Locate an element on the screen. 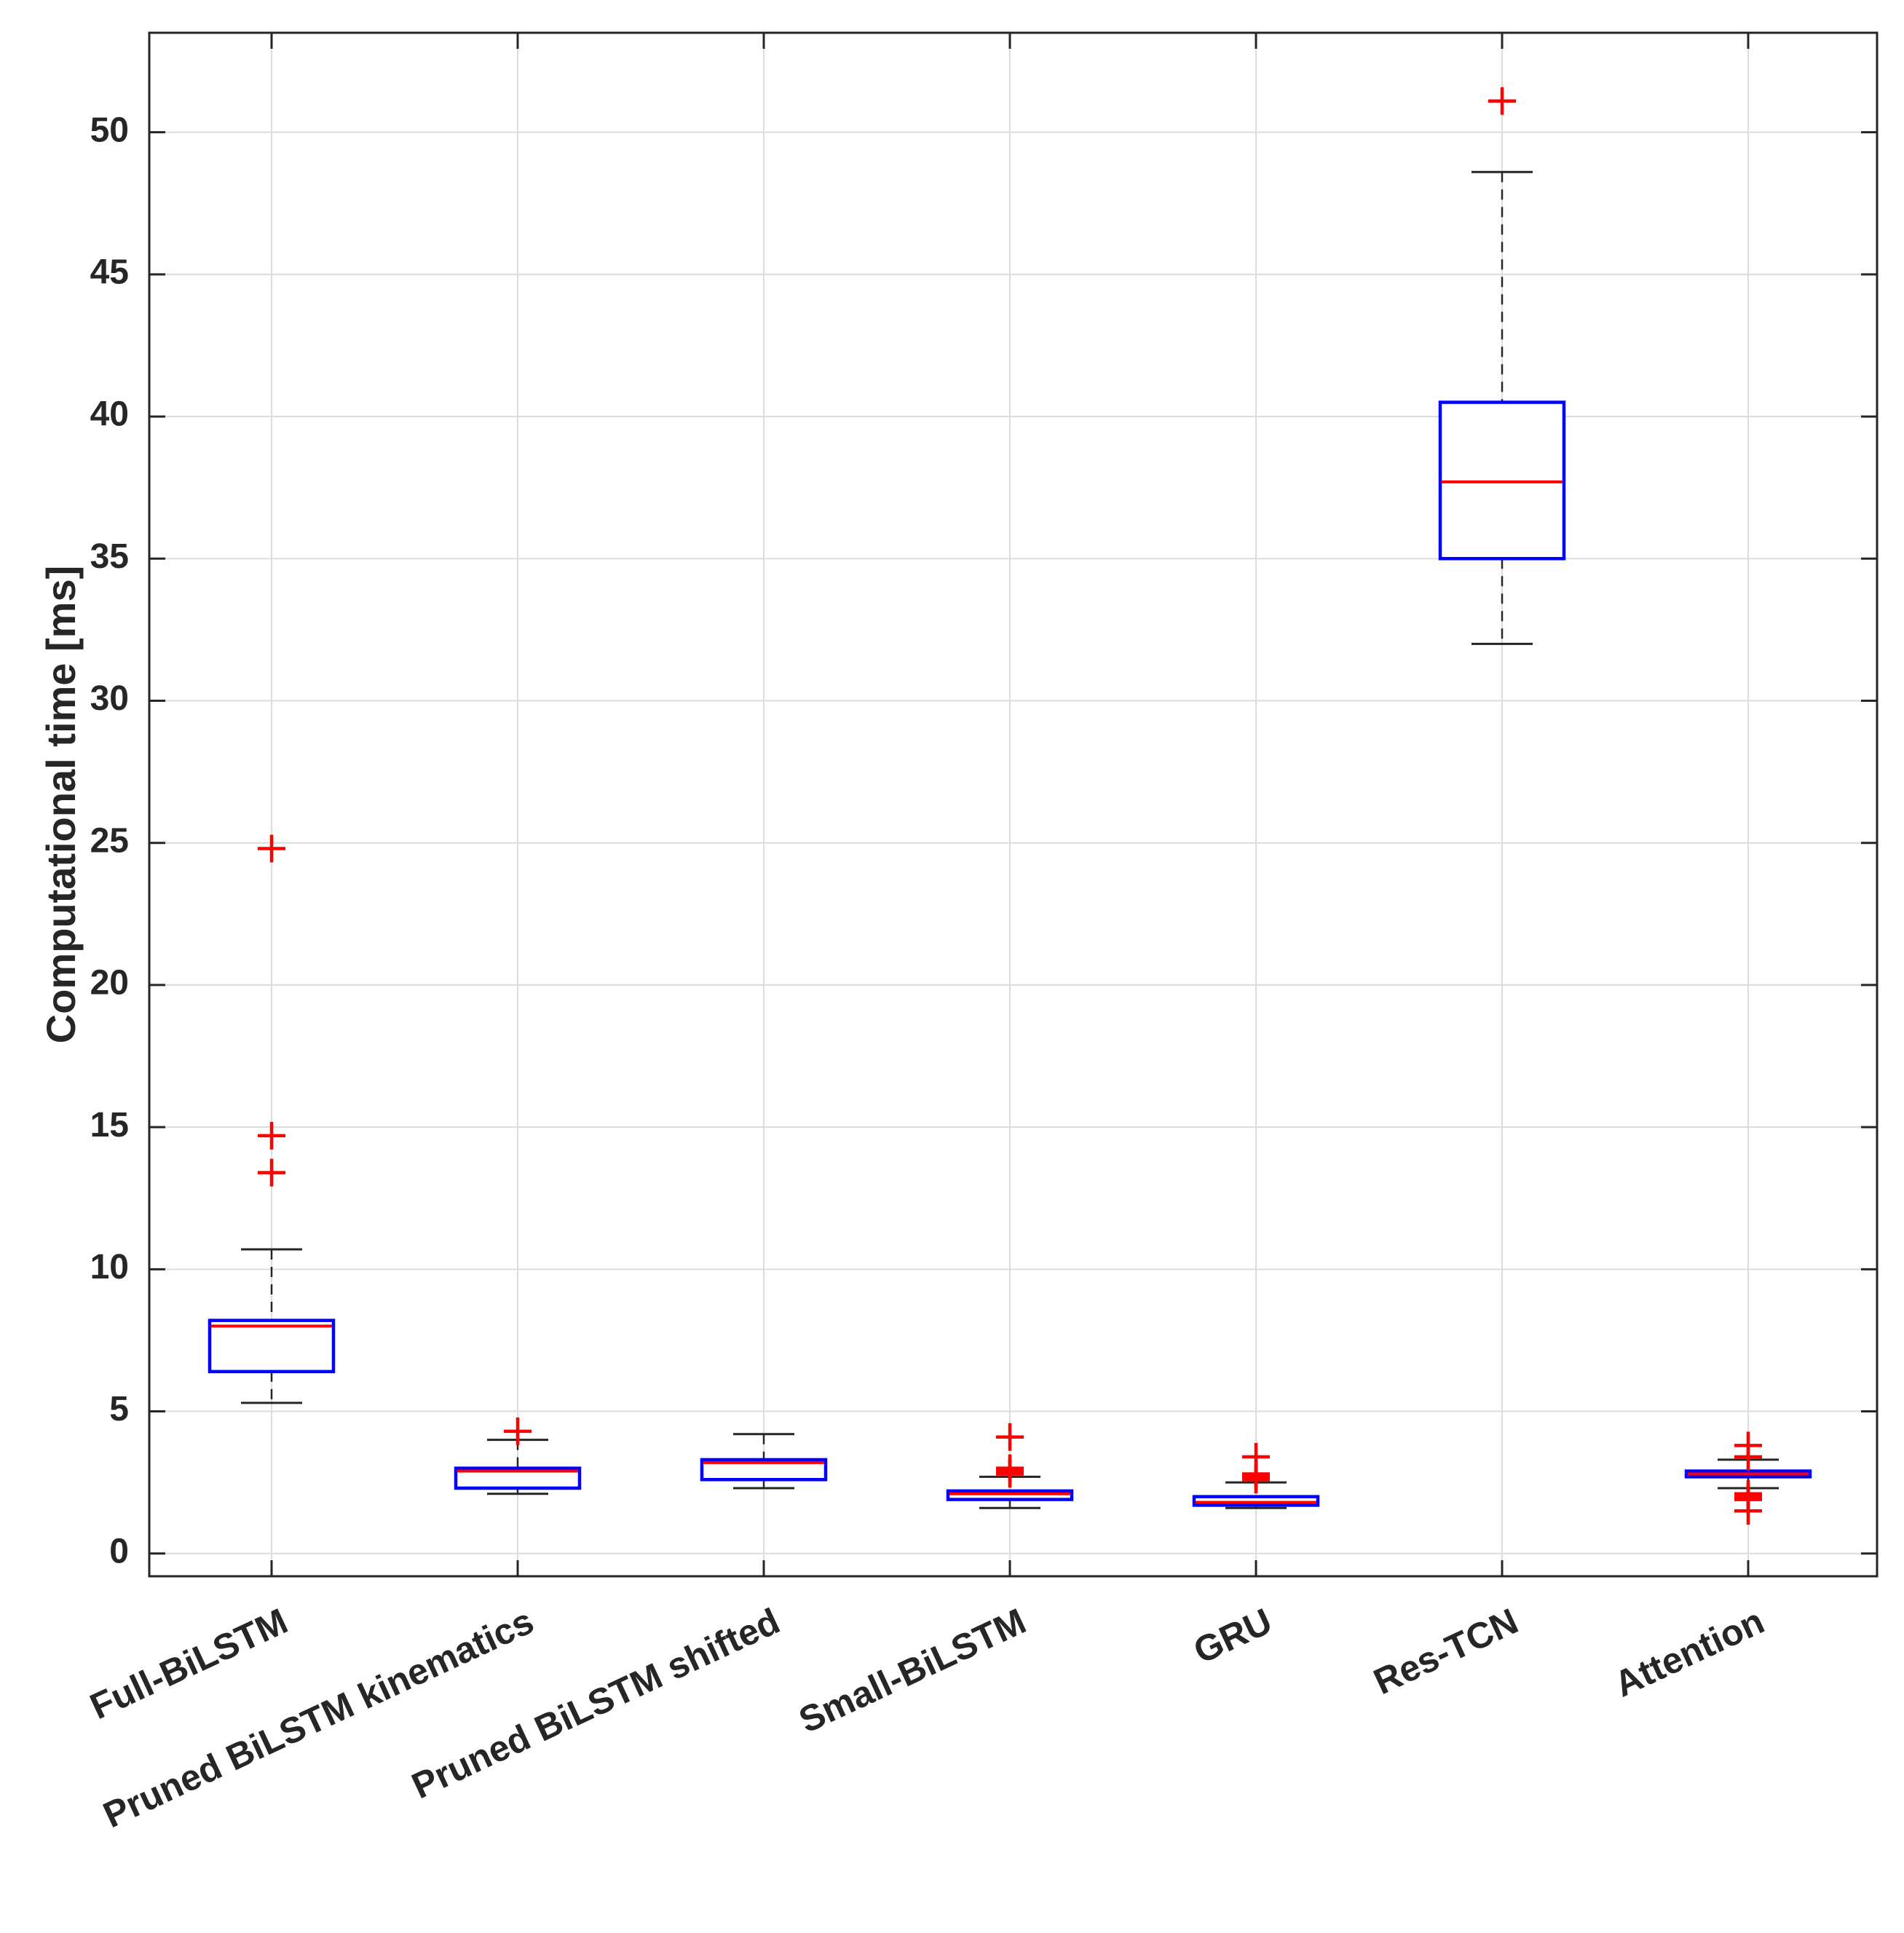  box-full-bilstm is located at coordinates (272, 1119).